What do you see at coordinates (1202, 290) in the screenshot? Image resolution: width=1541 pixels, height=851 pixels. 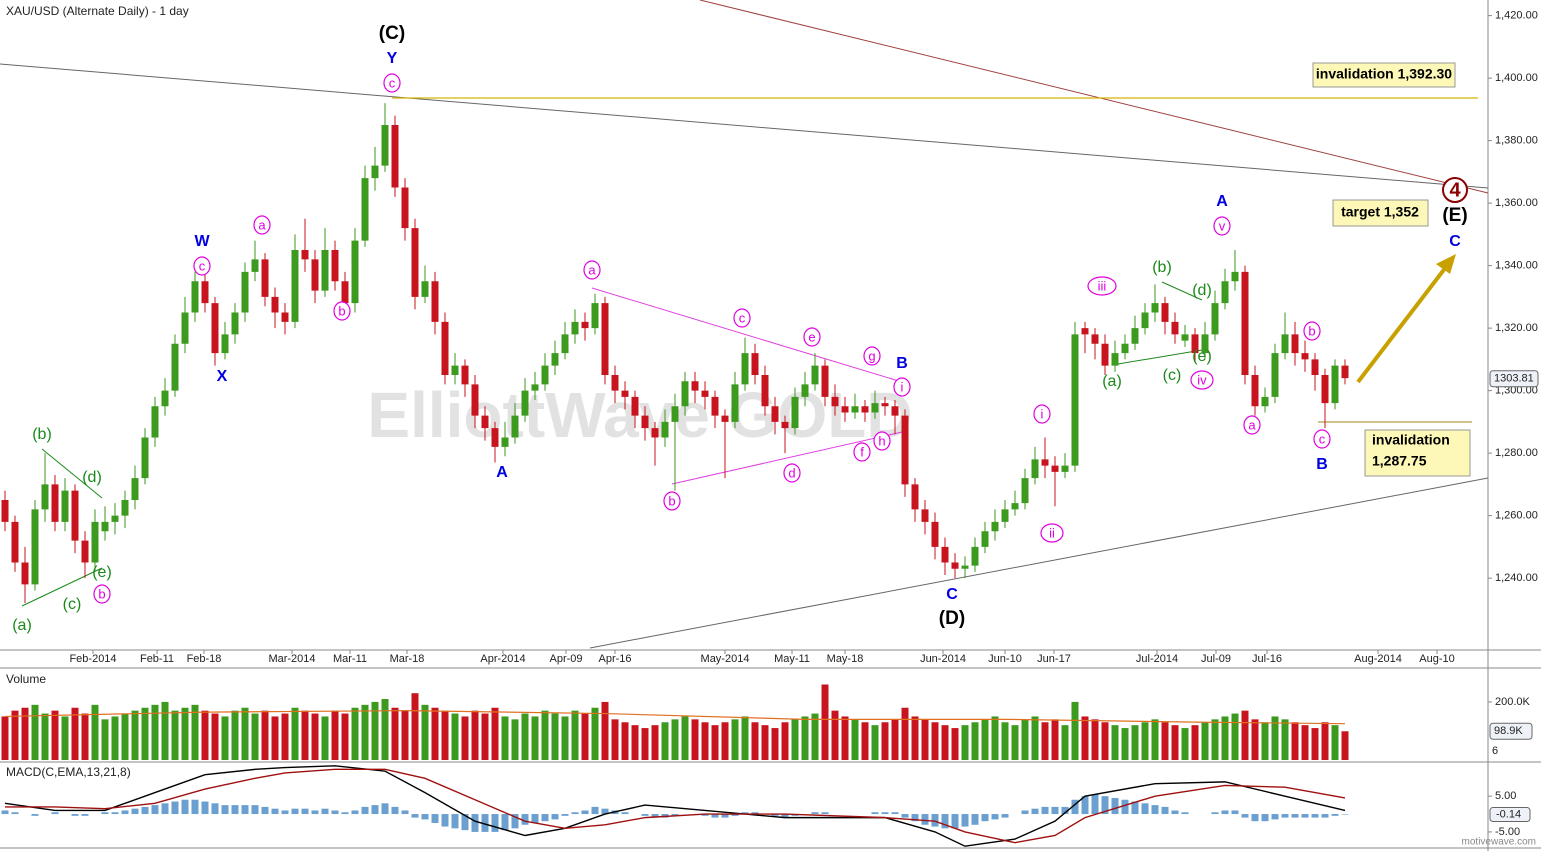 I see `wave-label: (d)` at bounding box center [1202, 290].